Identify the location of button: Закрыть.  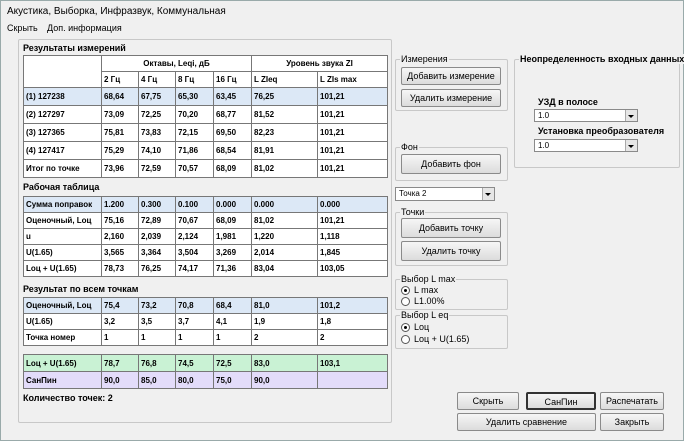
(632, 422).